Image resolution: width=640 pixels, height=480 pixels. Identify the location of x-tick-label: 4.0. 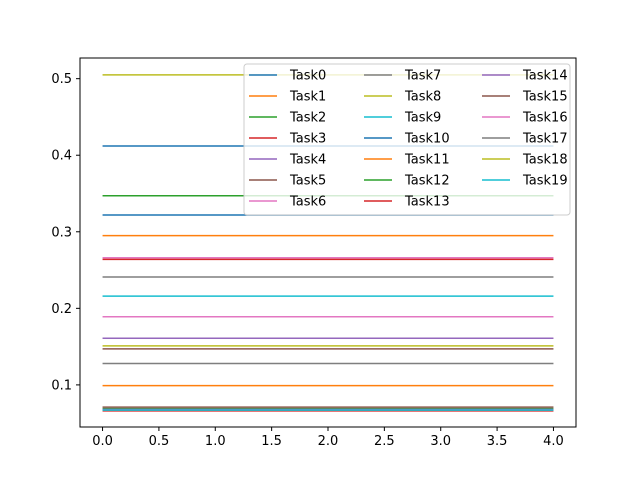
(553, 441).